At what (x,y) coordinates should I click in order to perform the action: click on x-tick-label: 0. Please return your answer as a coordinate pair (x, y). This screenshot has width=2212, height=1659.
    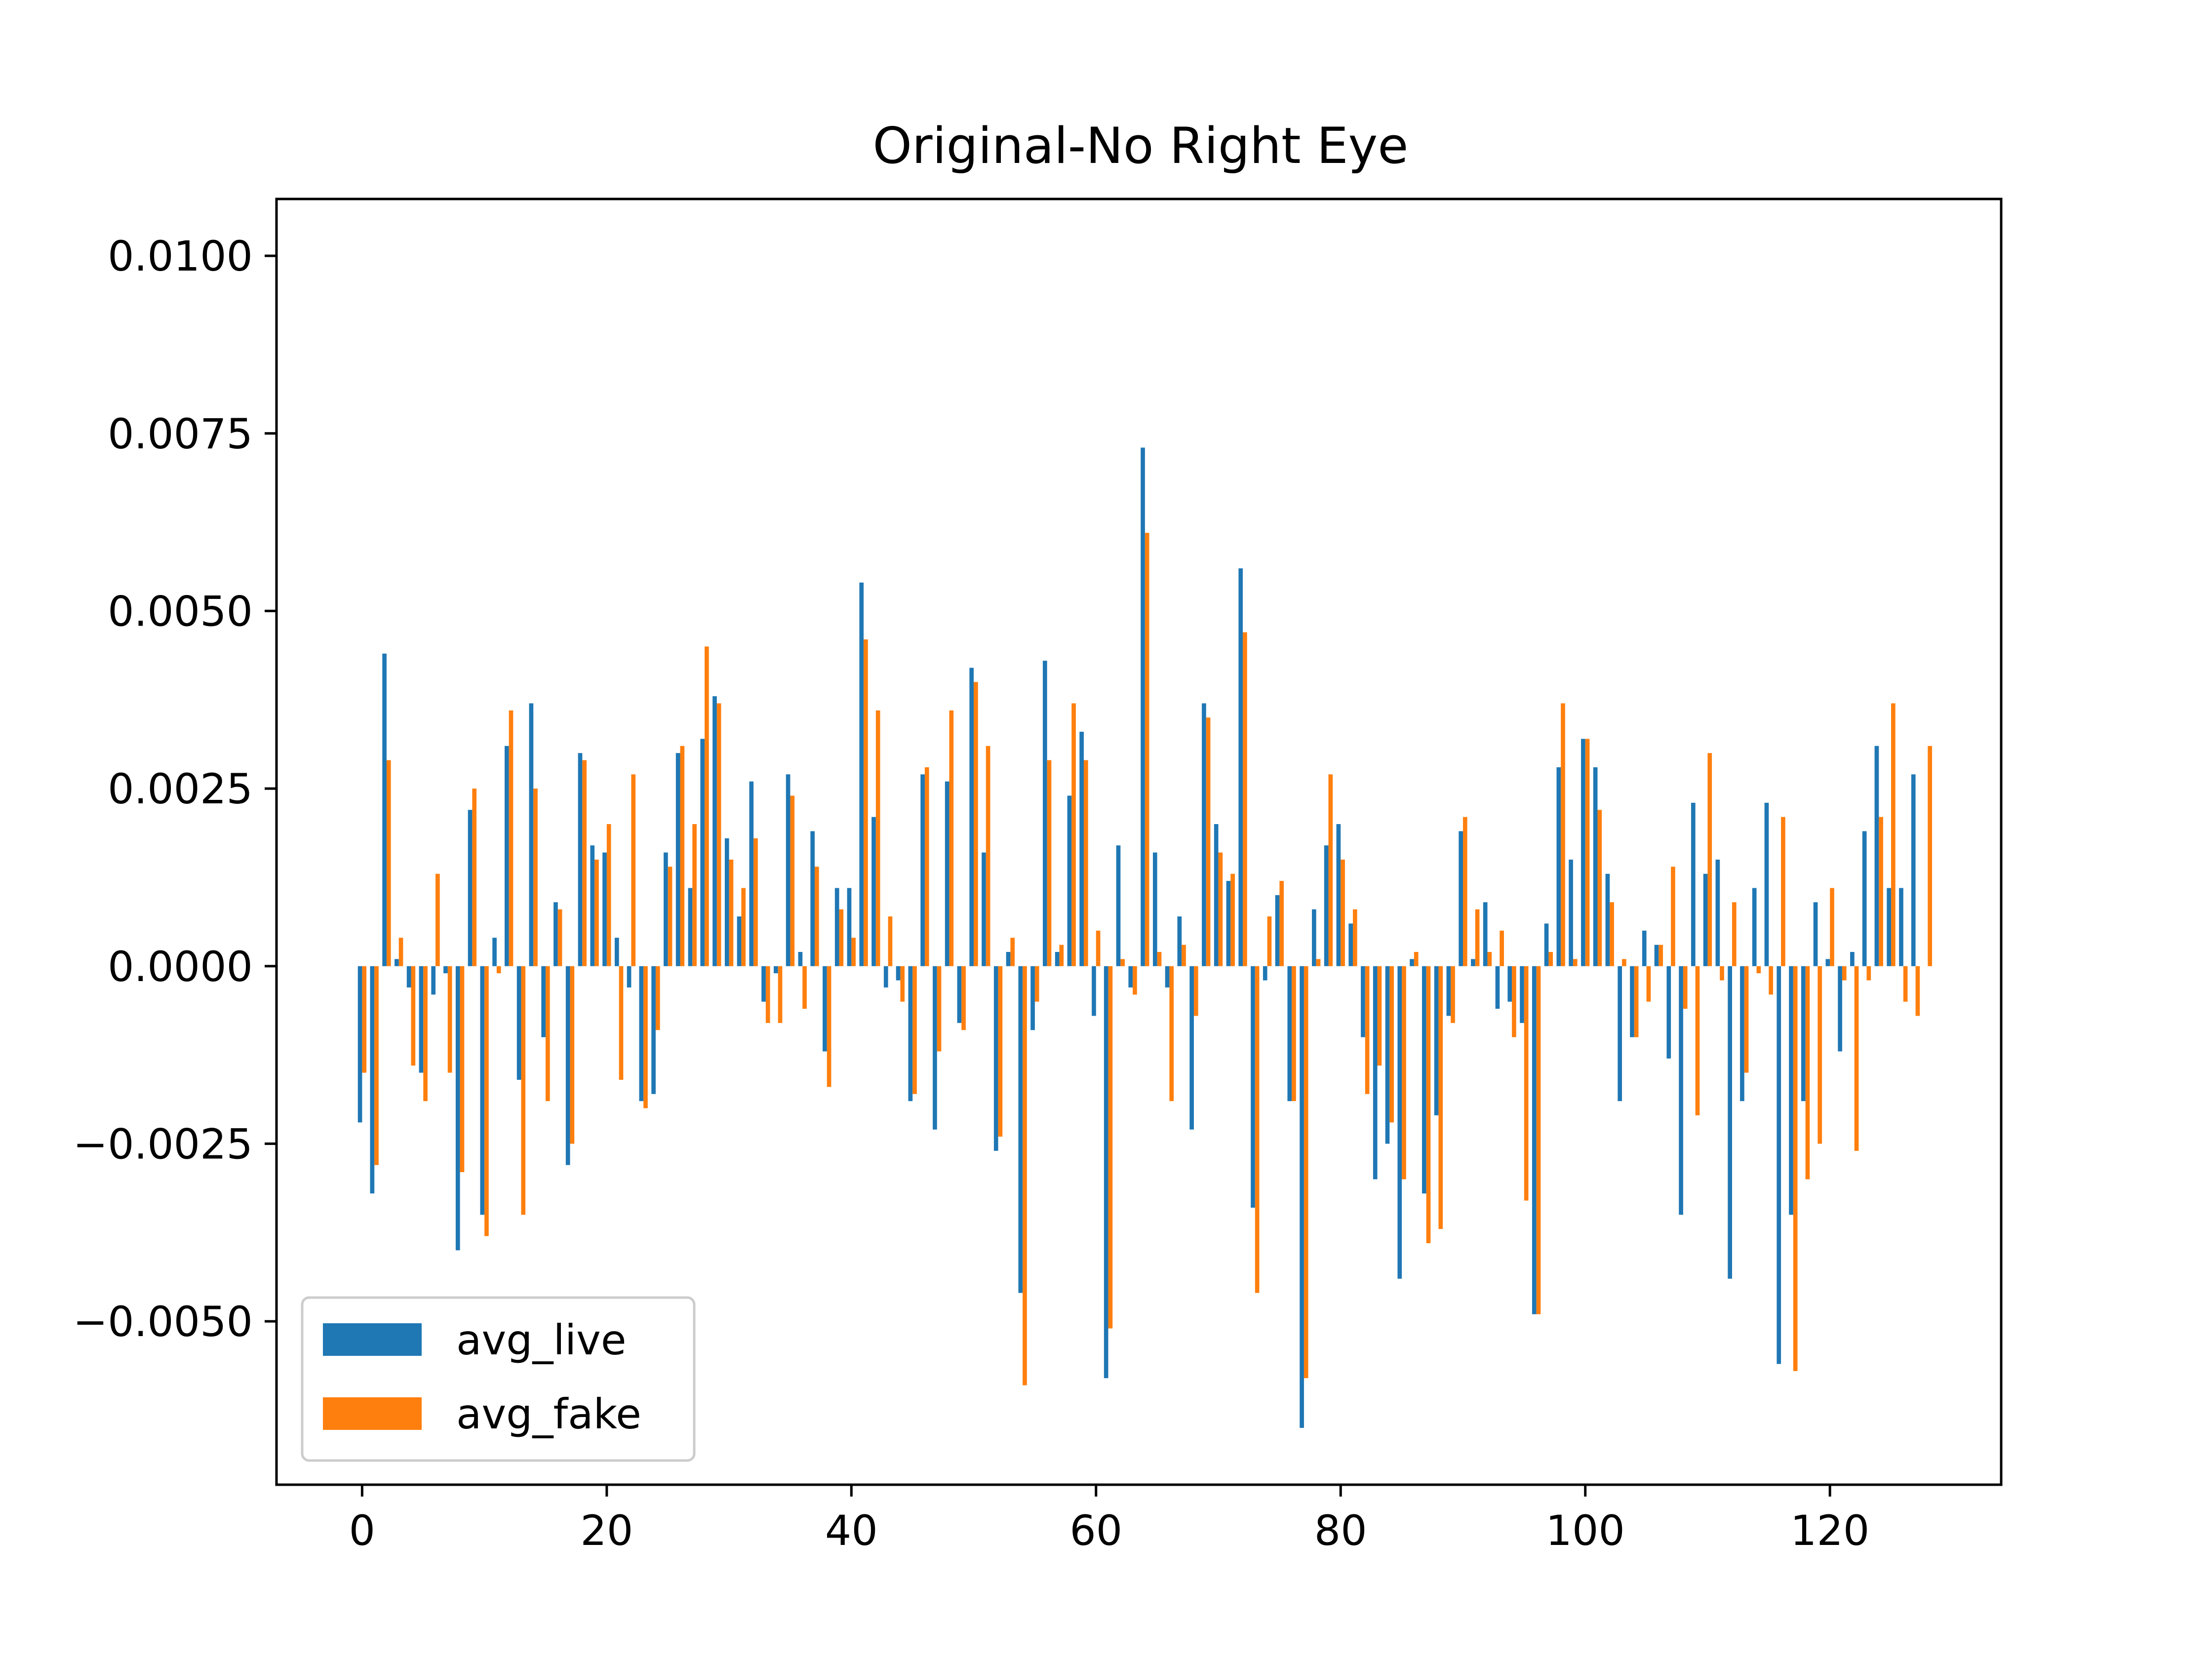
    Looking at the image, I should click on (362, 1530).